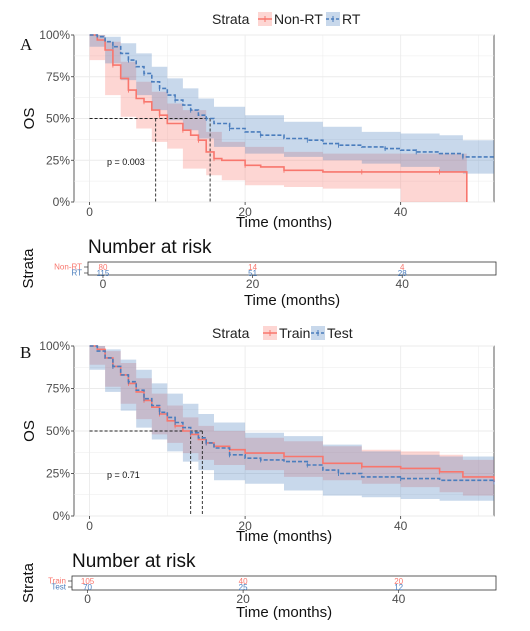 This screenshot has width=530, height=631. I want to click on panel-letter: B, so click(25, 352).